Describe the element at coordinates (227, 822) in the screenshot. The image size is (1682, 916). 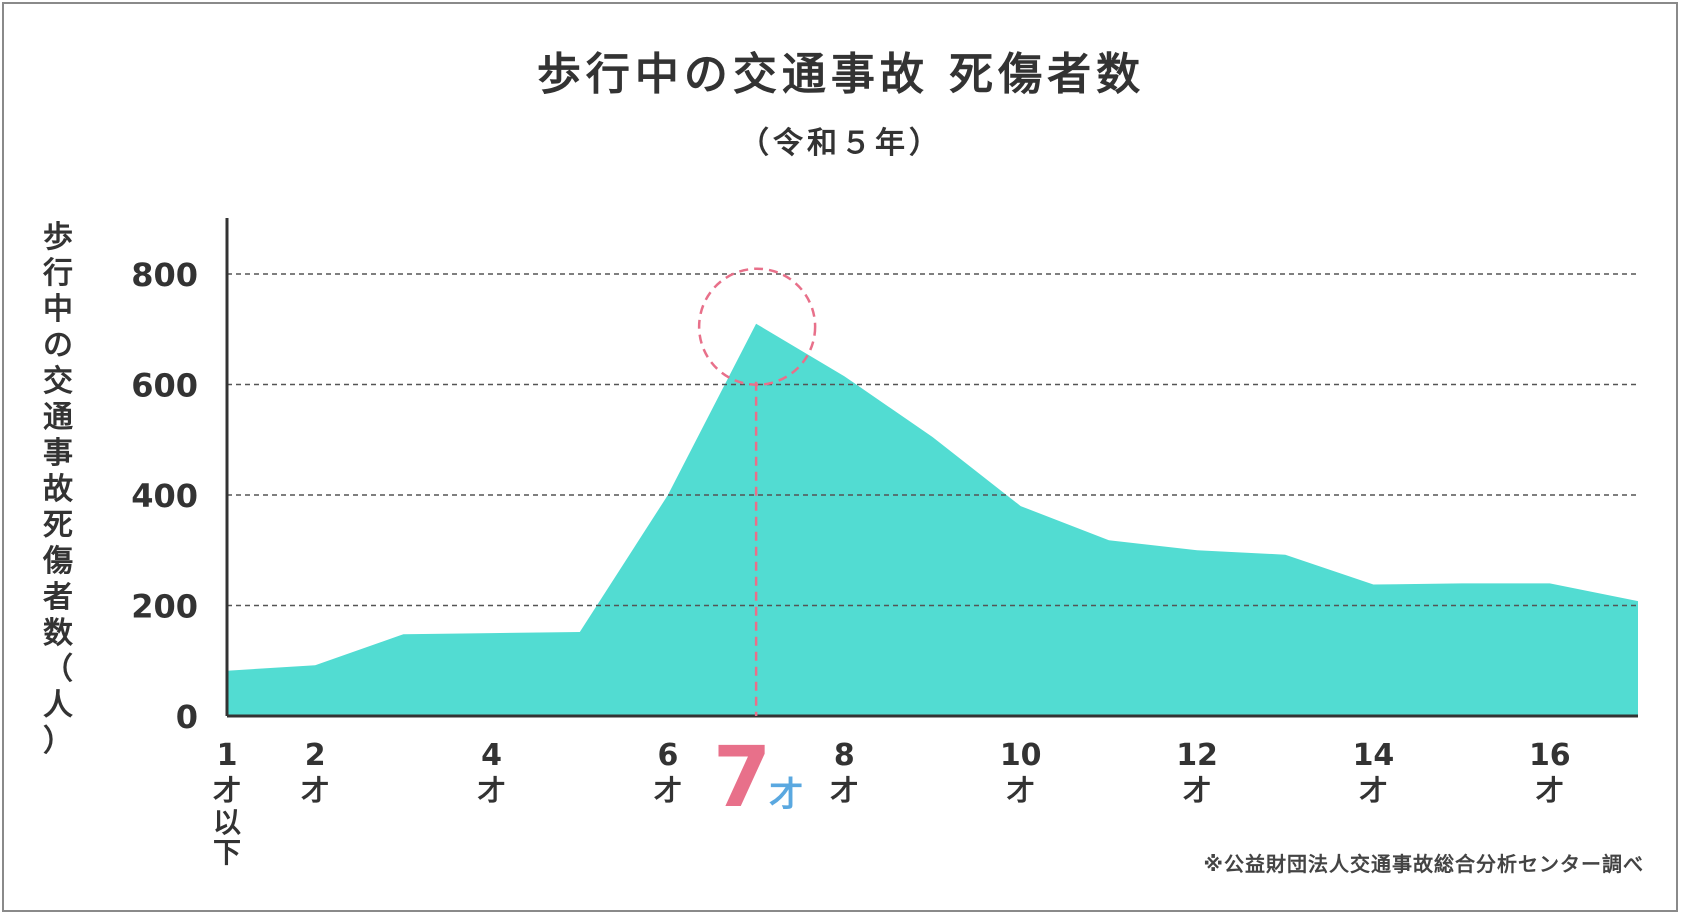
I see `x-tick-extra: 以` at that location.